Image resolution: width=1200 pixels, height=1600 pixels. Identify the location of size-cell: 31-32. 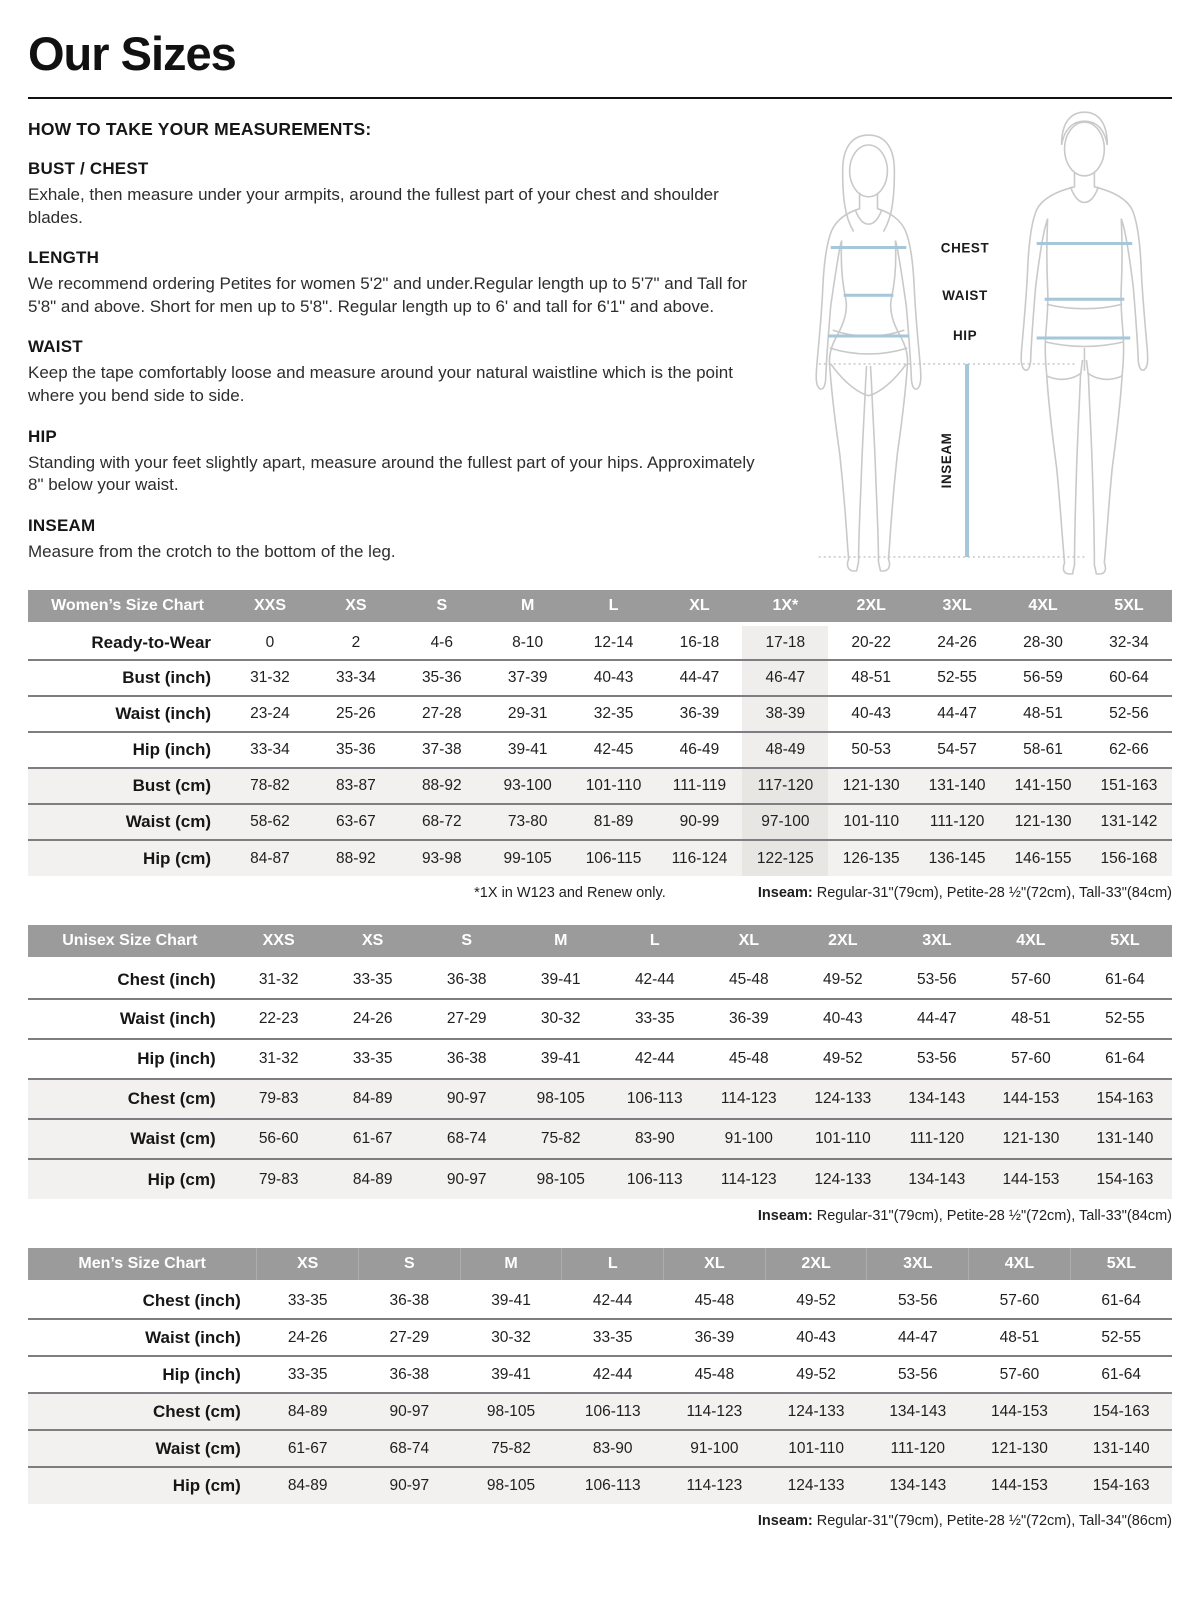
(278, 979).